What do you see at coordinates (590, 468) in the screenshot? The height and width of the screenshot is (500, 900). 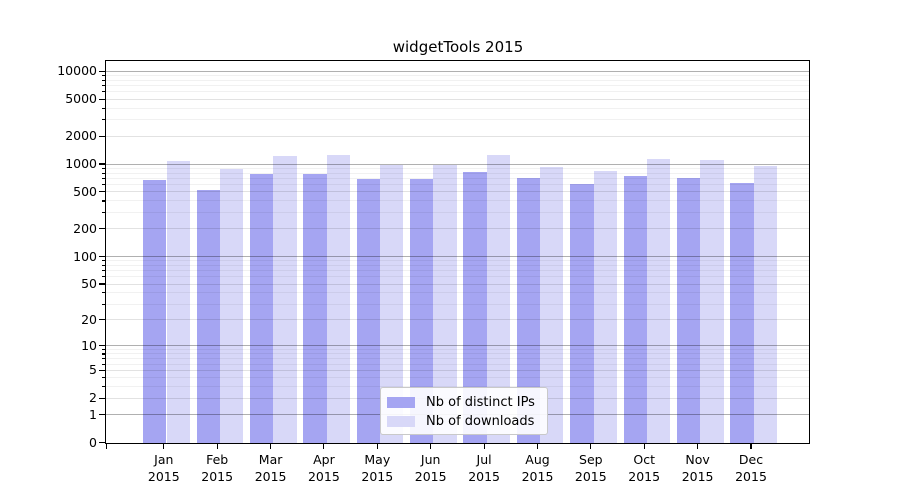 I see `x-tick-label-sep: Sep 2015` at bounding box center [590, 468].